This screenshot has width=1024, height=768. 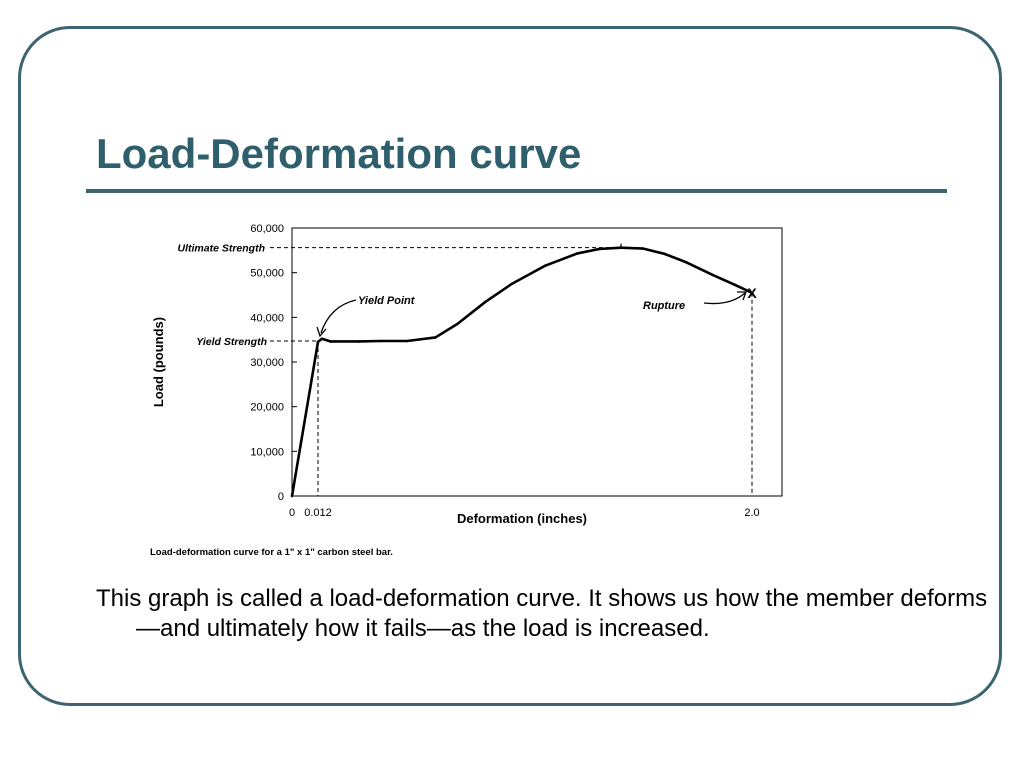 I want to click on y-tick-label: 0, so click(x=281, y=497).